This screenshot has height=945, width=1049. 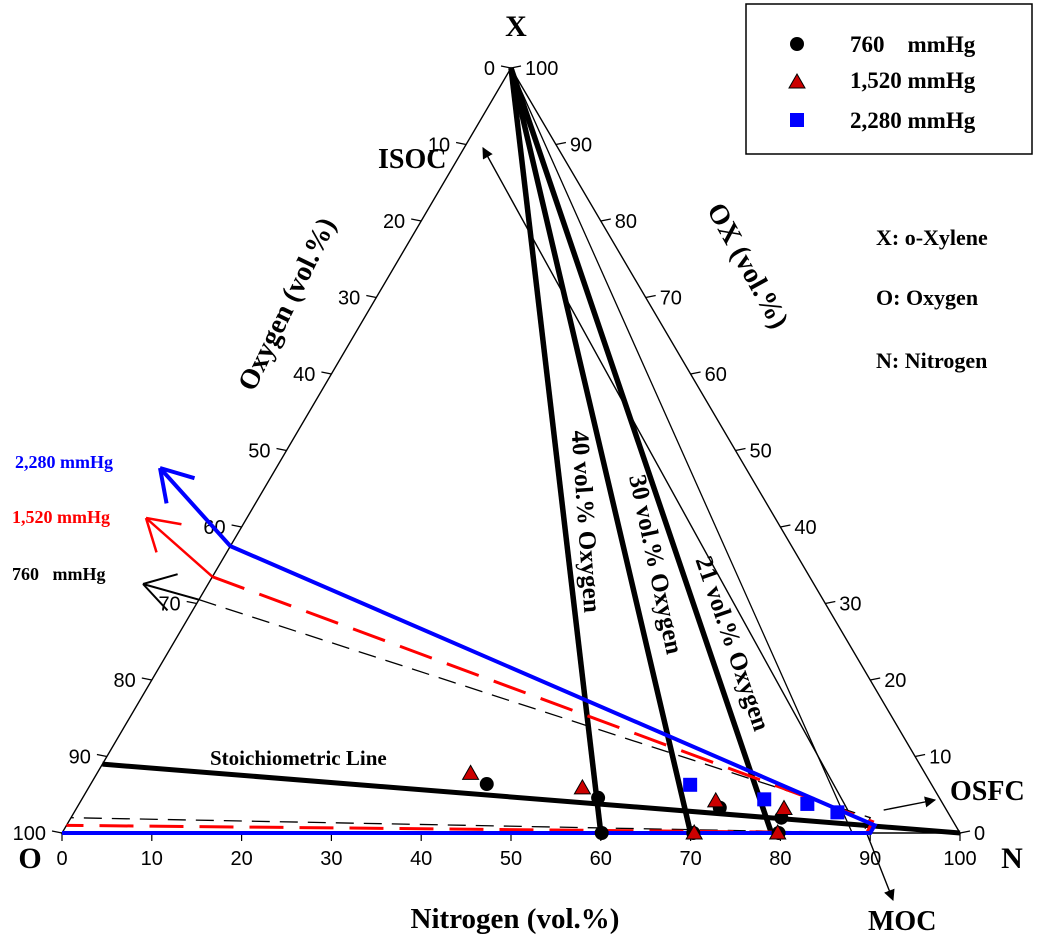 What do you see at coordinates (287, 304) in the screenshot?
I see `axis-label-left: Oxygen (vol.%)` at bounding box center [287, 304].